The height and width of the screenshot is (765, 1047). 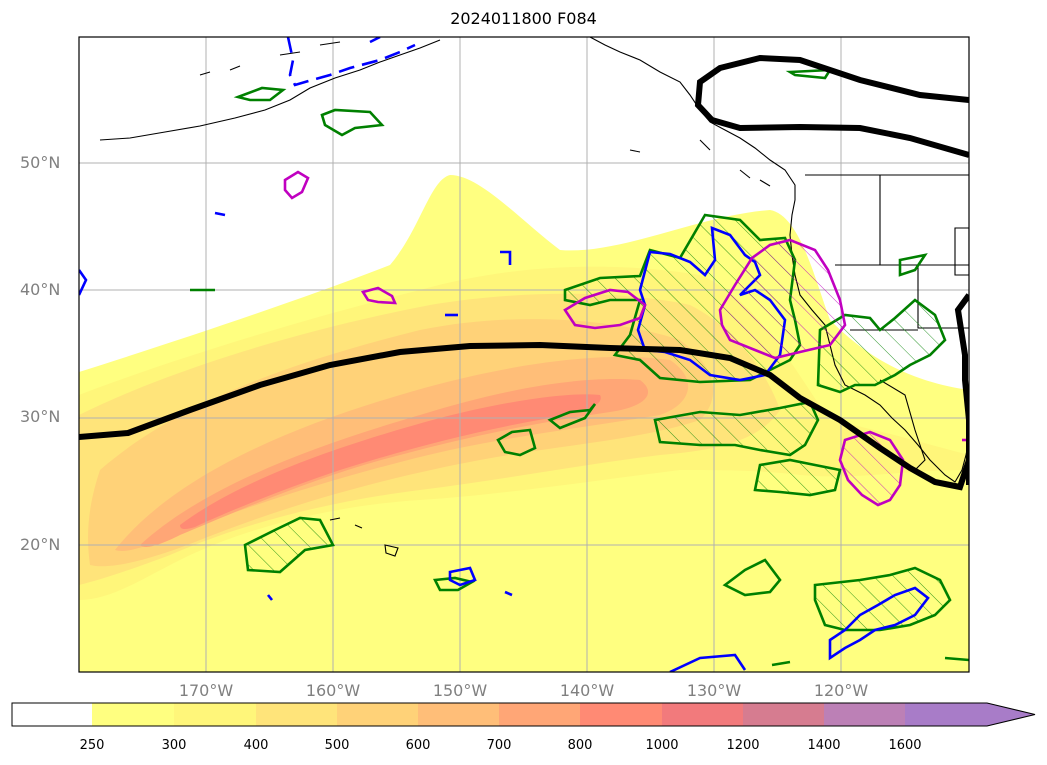 What do you see at coordinates (714, 690) in the screenshot?
I see `lon-label-130w: 130°W` at bounding box center [714, 690].